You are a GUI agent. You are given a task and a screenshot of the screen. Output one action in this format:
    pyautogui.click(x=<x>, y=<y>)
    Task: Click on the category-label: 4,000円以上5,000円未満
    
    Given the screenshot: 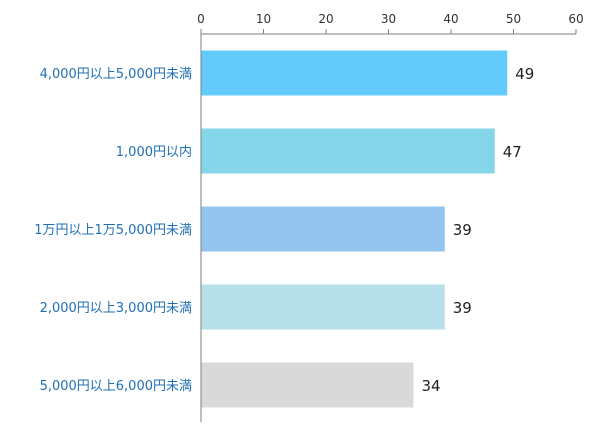 What is the action you would take?
    pyautogui.click(x=116, y=74)
    